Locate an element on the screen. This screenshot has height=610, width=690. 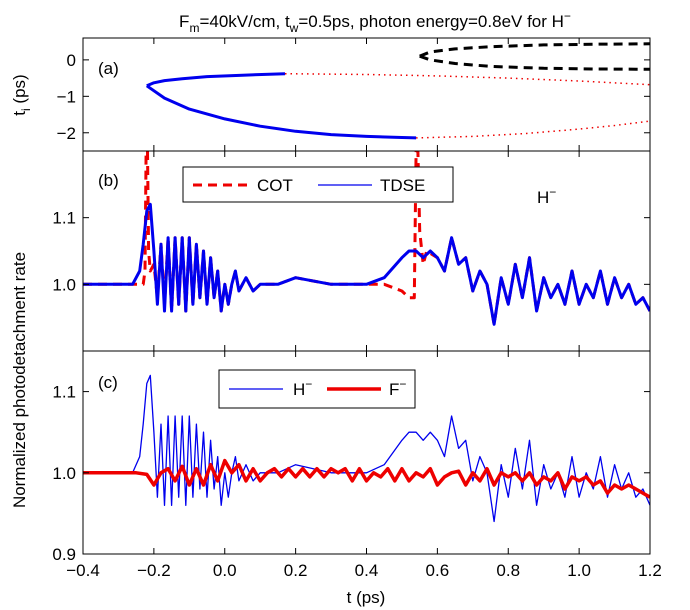
species-annotation-b: H− is located at coordinates (546, 196).